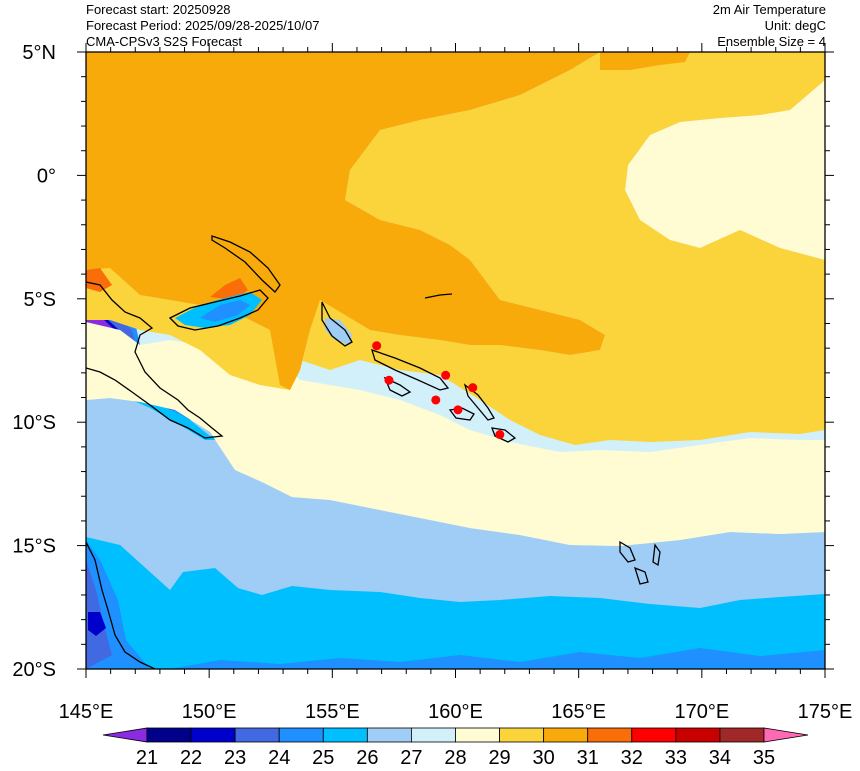 This screenshot has height=771, width=860. What do you see at coordinates (701, 712) in the screenshot?
I see `lon-tick-label: 170°E` at bounding box center [701, 712].